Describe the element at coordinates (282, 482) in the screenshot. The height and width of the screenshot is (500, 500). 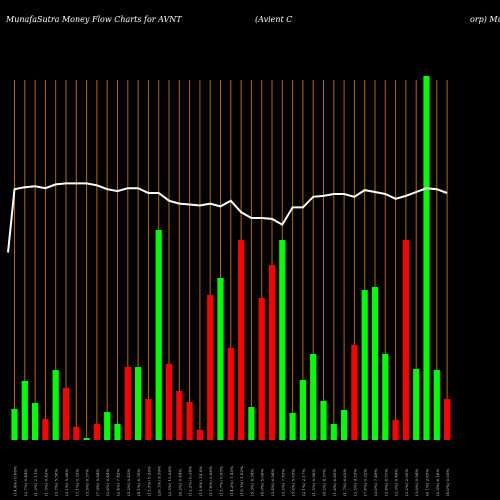
I see `x-axis-label: (5.2%) 7.83%` at that location.